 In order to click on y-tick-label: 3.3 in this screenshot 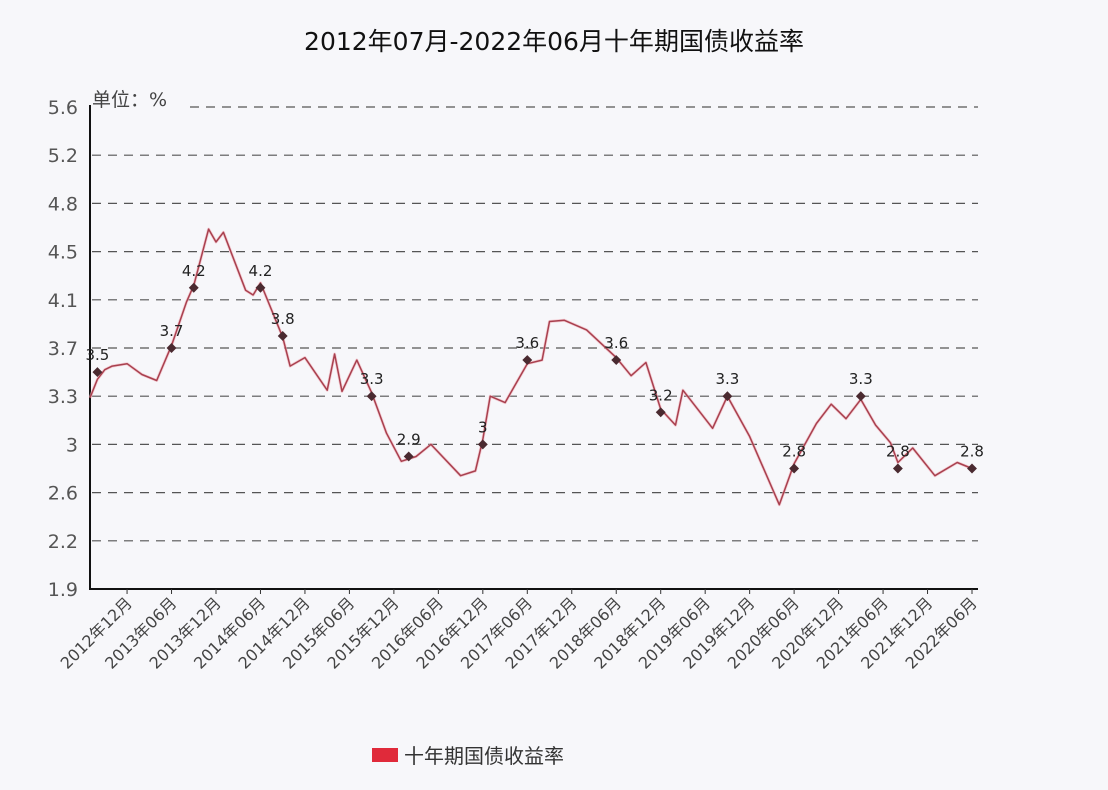, I will do `click(63, 397)`.